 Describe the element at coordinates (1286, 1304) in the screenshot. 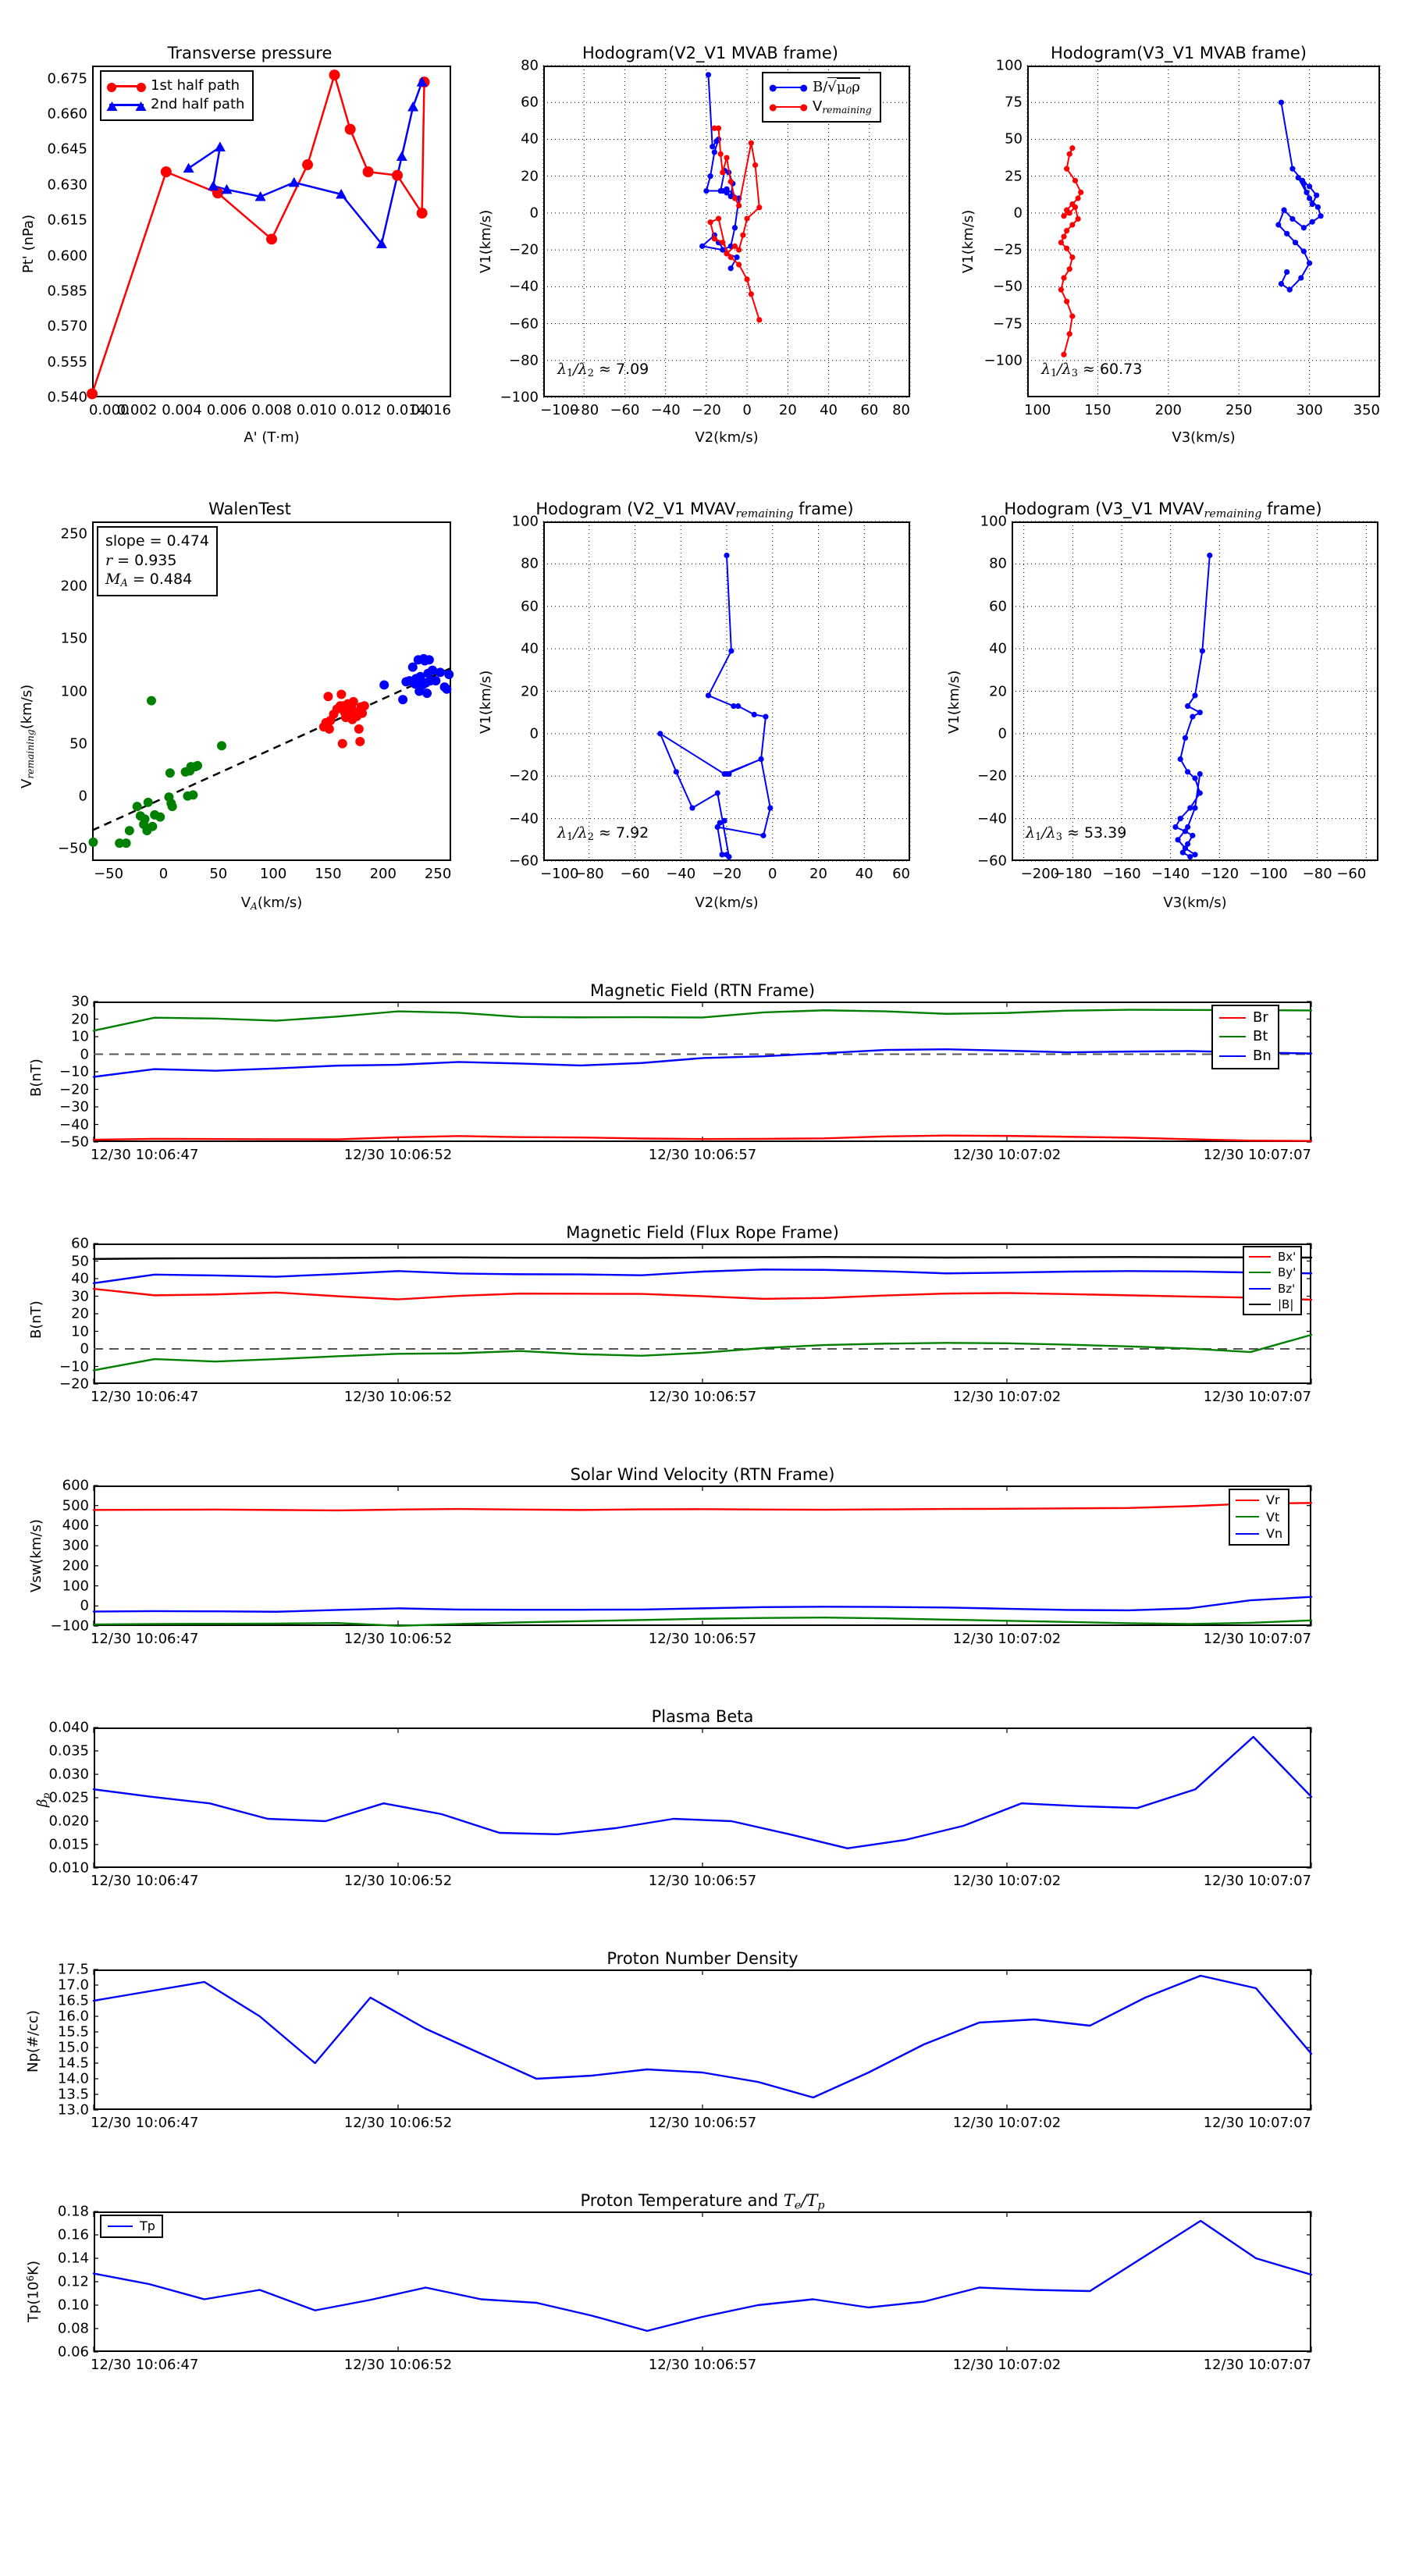

I see `legend-label: |B|` at that location.